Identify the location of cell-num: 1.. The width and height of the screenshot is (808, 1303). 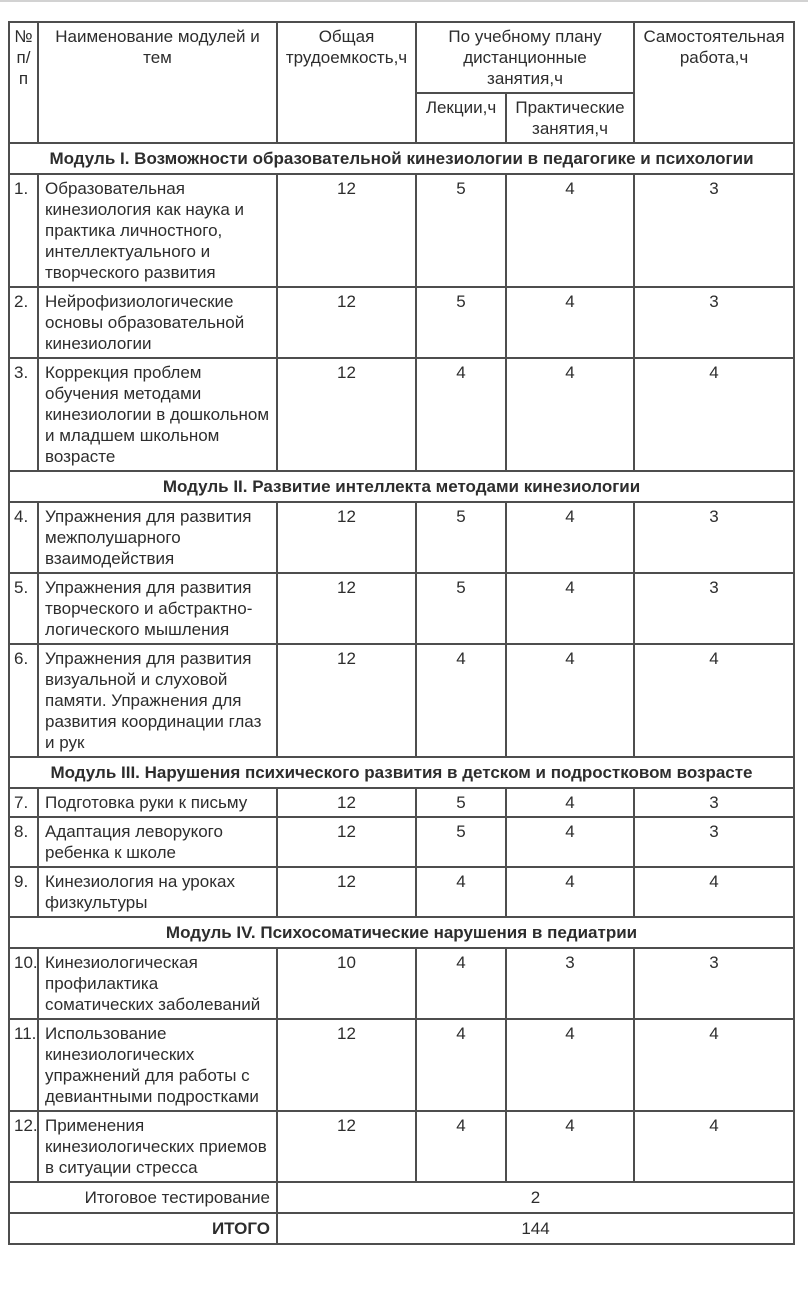
(23, 230).